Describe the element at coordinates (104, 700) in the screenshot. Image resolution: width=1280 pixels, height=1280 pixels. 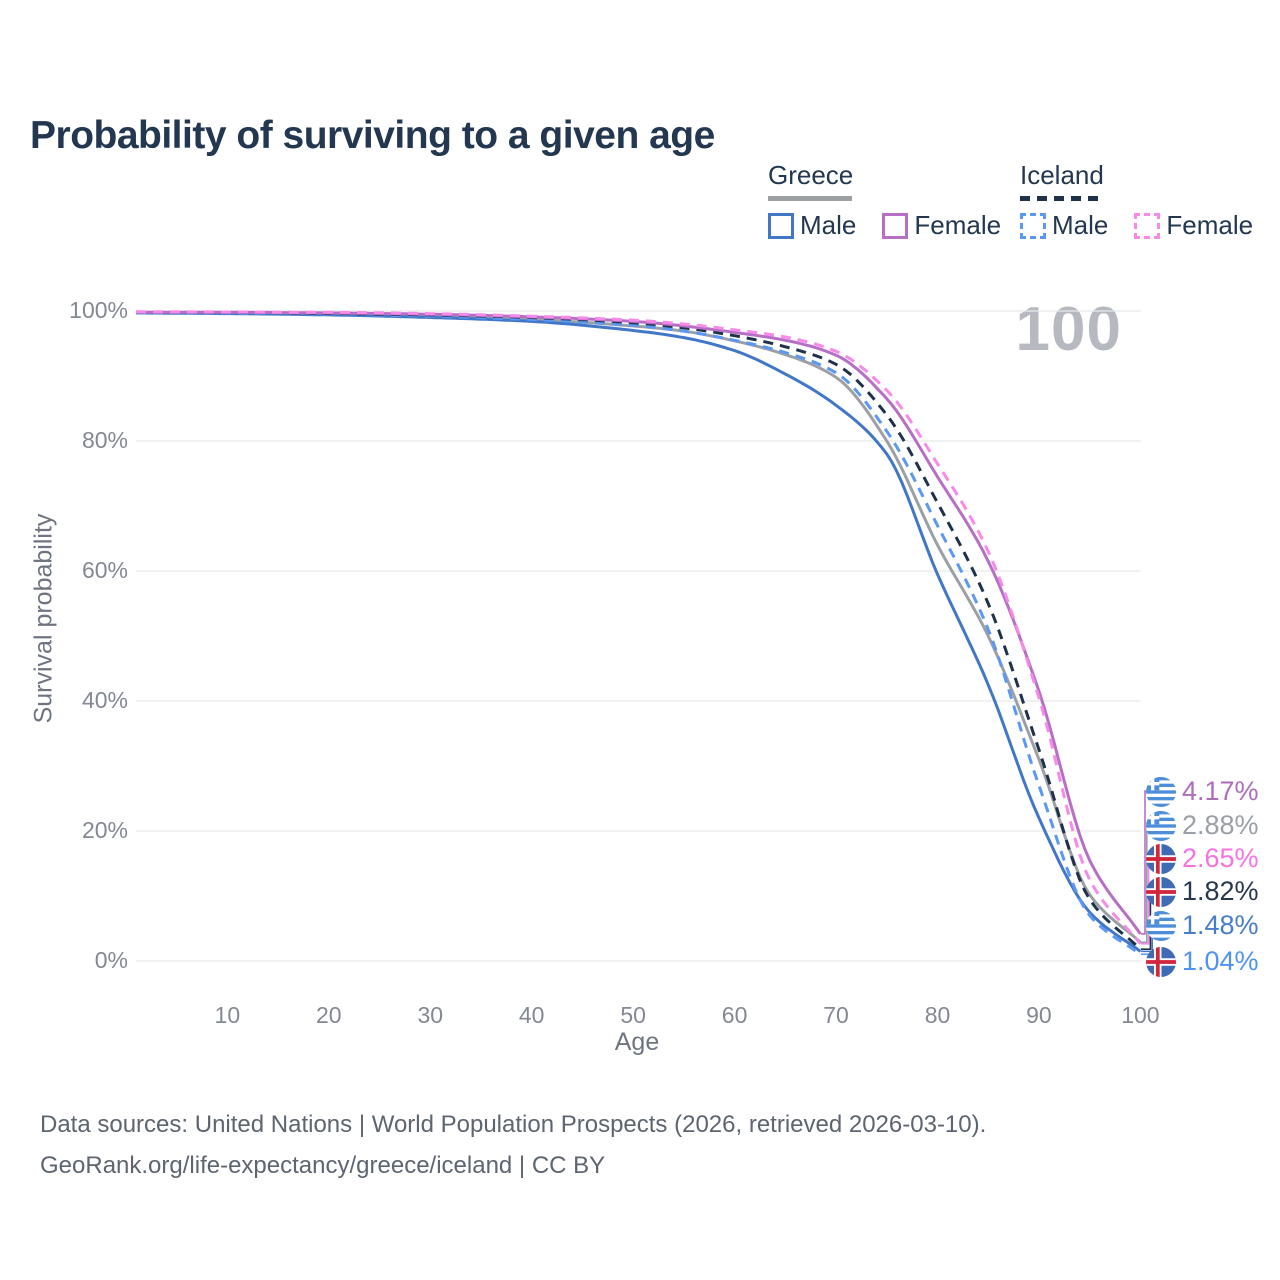
I see `y-tick-label: 40%` at that location.